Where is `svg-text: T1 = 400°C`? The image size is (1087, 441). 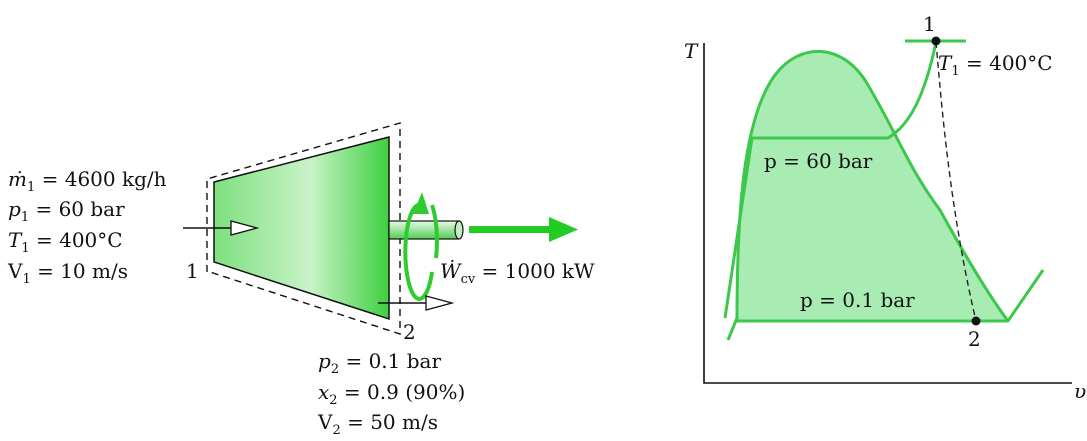
svg-text: T1 = 400°C is located at coordinates (65, 242).